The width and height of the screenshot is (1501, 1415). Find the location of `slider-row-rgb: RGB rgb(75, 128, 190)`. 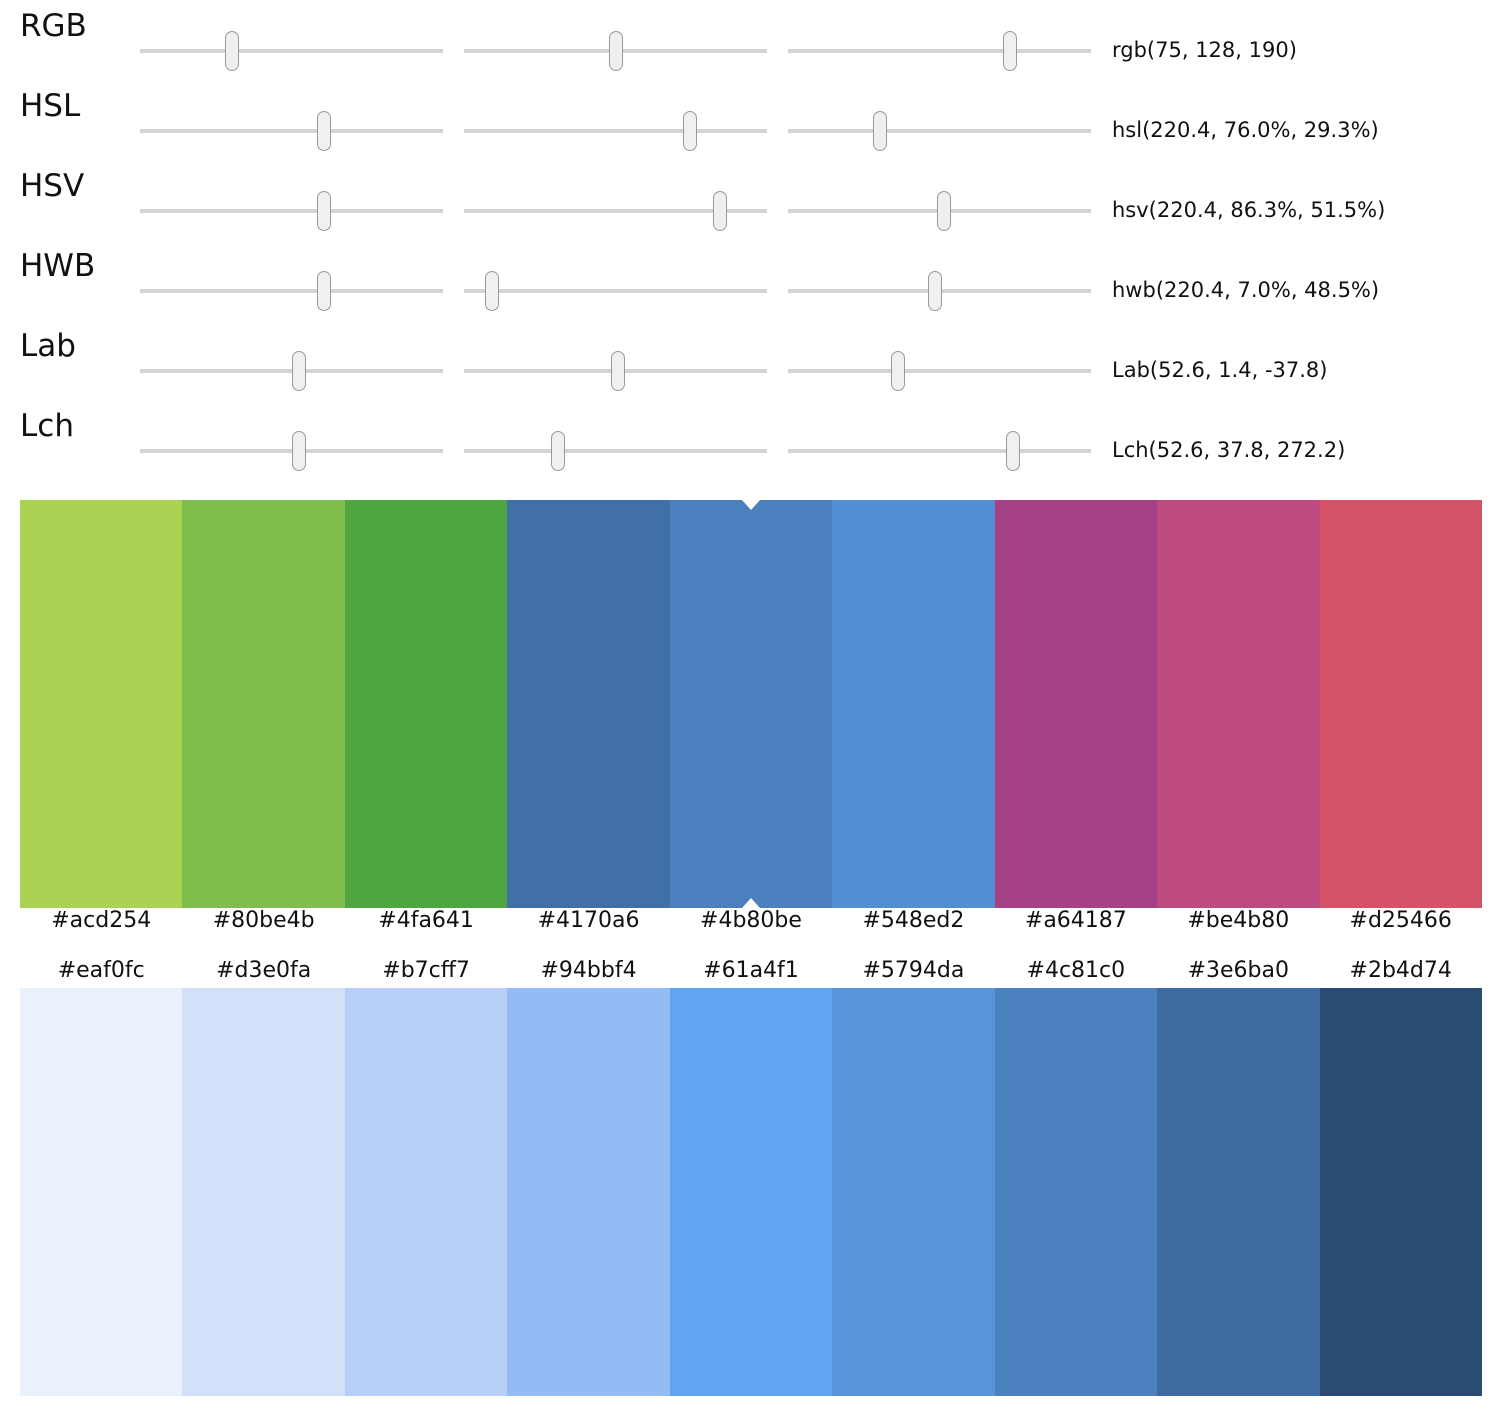

slider-row-rgb: RGB rgb(75, 128, 190) is located at coordinates (750, 40).